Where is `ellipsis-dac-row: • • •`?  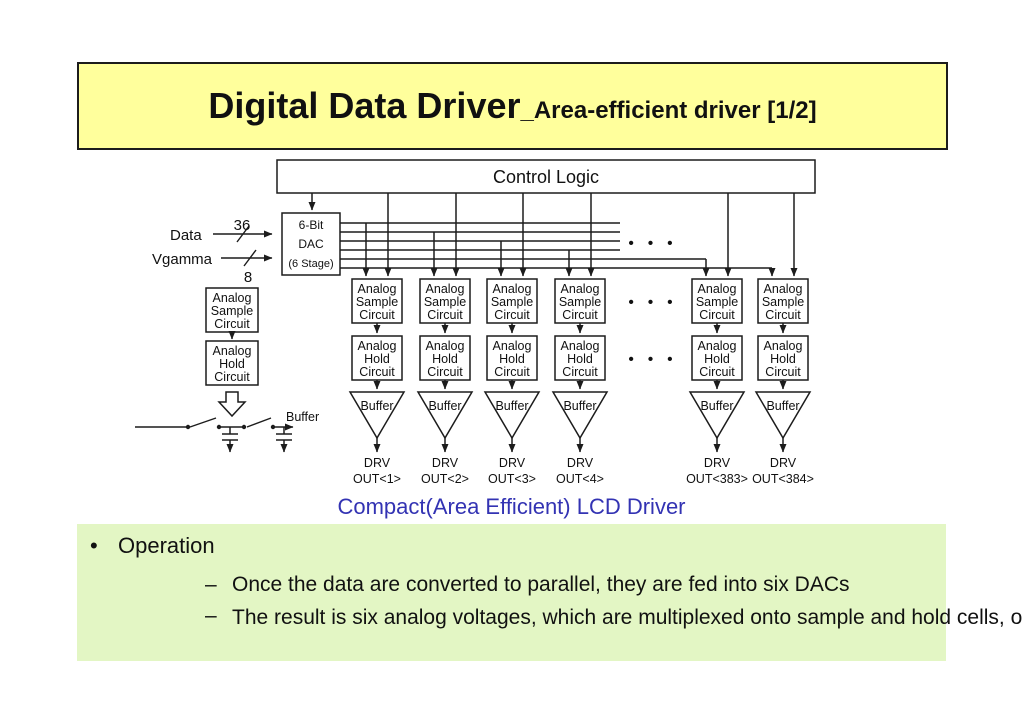 ellipsis-dac-row: • • • is located at coordinates (652, 243).